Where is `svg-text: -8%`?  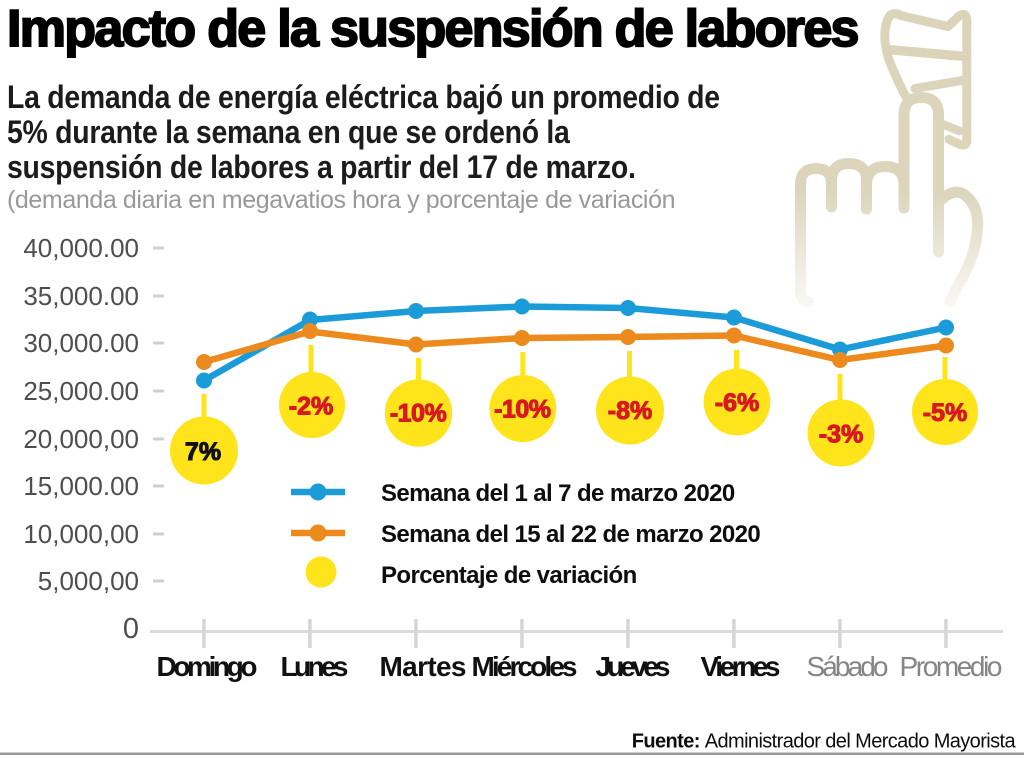 svg-text: -8% is located at coordinates (630, 411).